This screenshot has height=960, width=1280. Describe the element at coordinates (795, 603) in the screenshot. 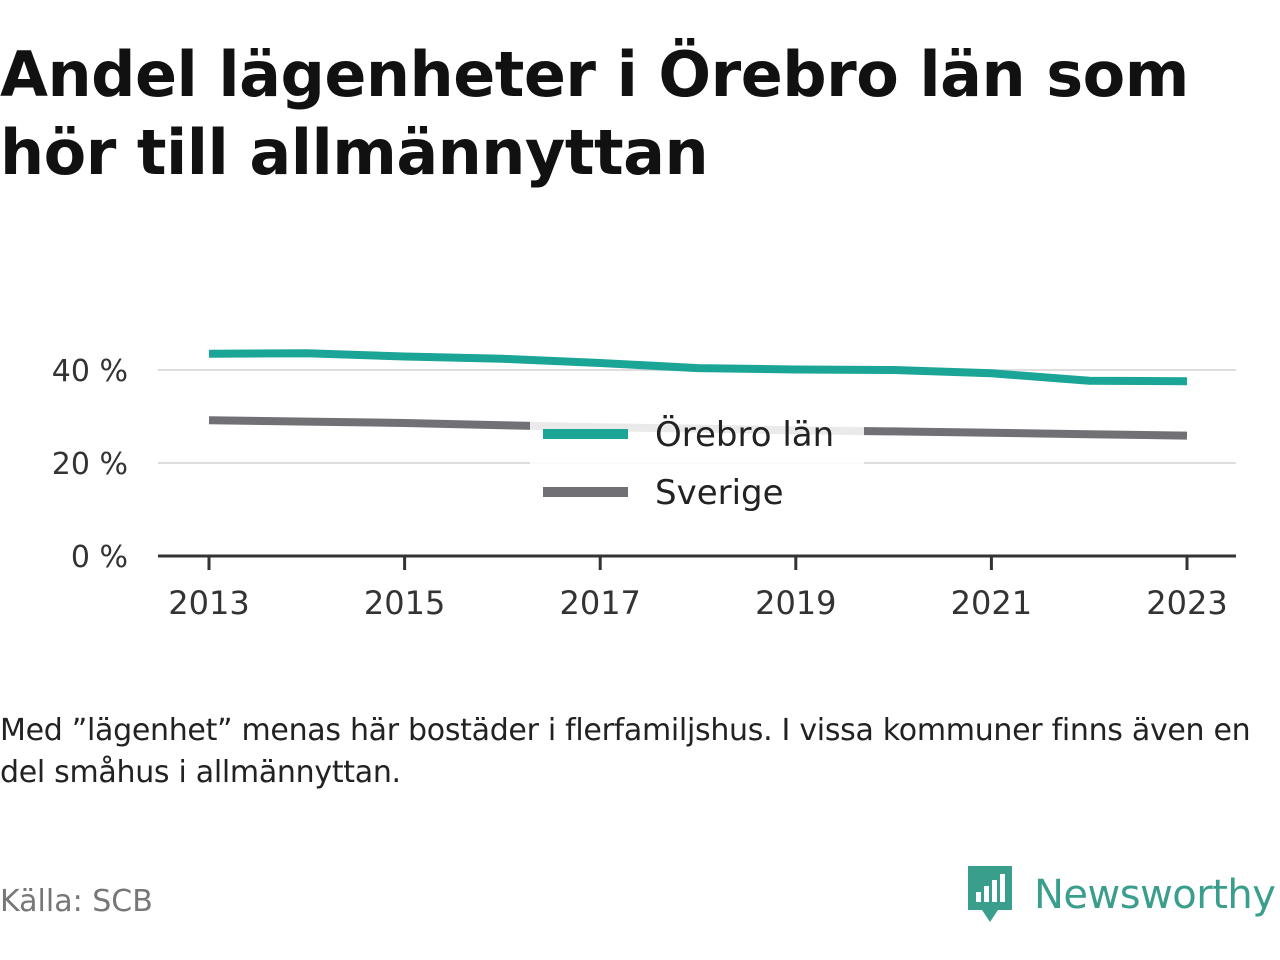

I see `x-tick-label: 2019` at that location.